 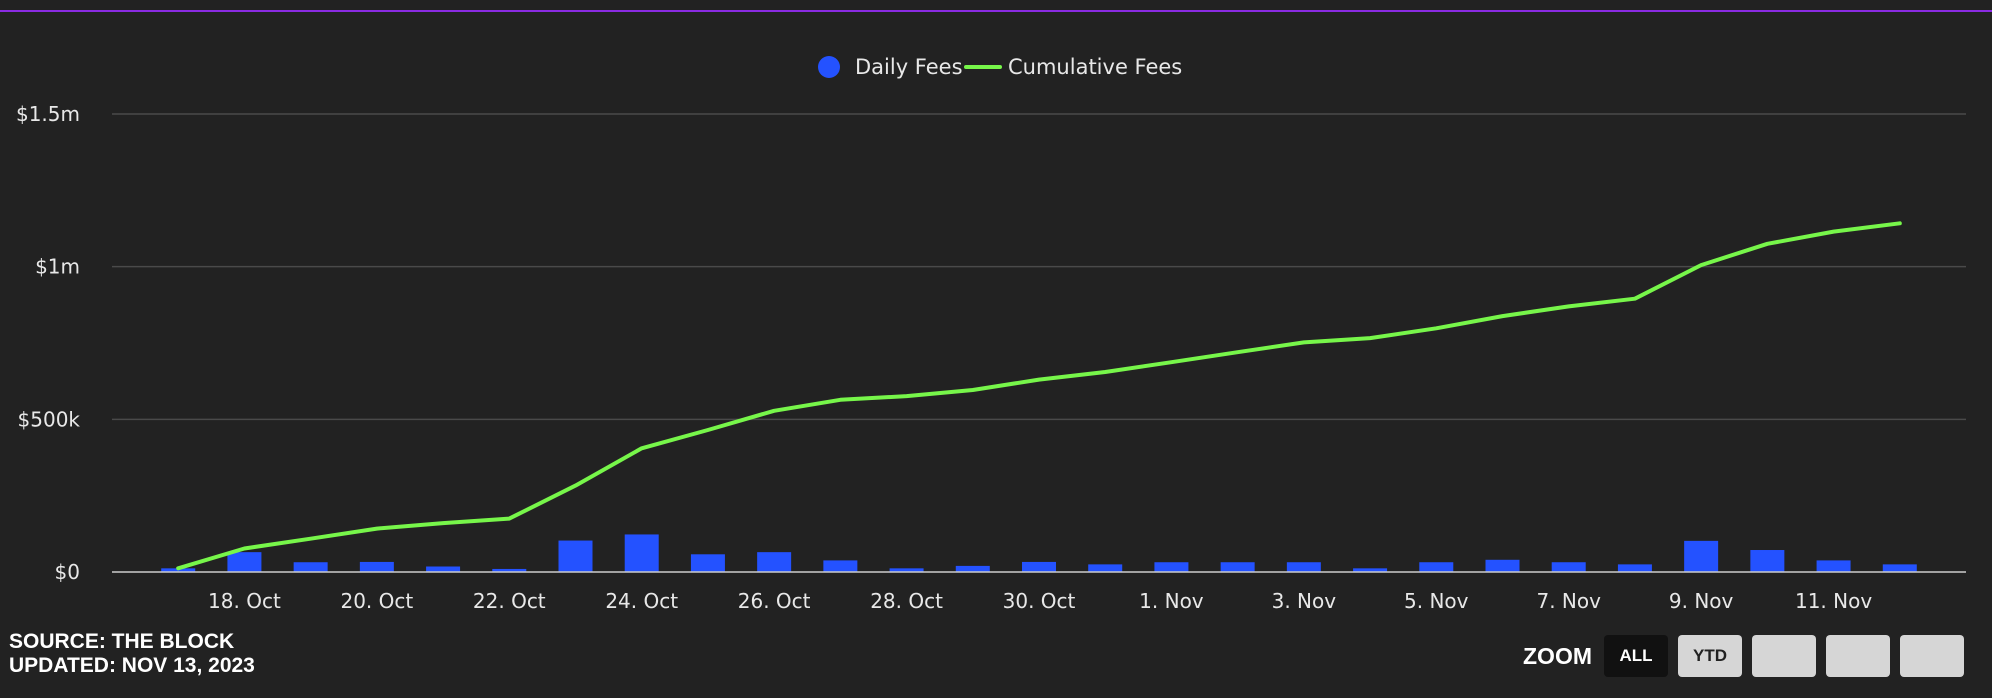 I want to click on x-tick-label: 28. Oct, so click(x=906, y=601).